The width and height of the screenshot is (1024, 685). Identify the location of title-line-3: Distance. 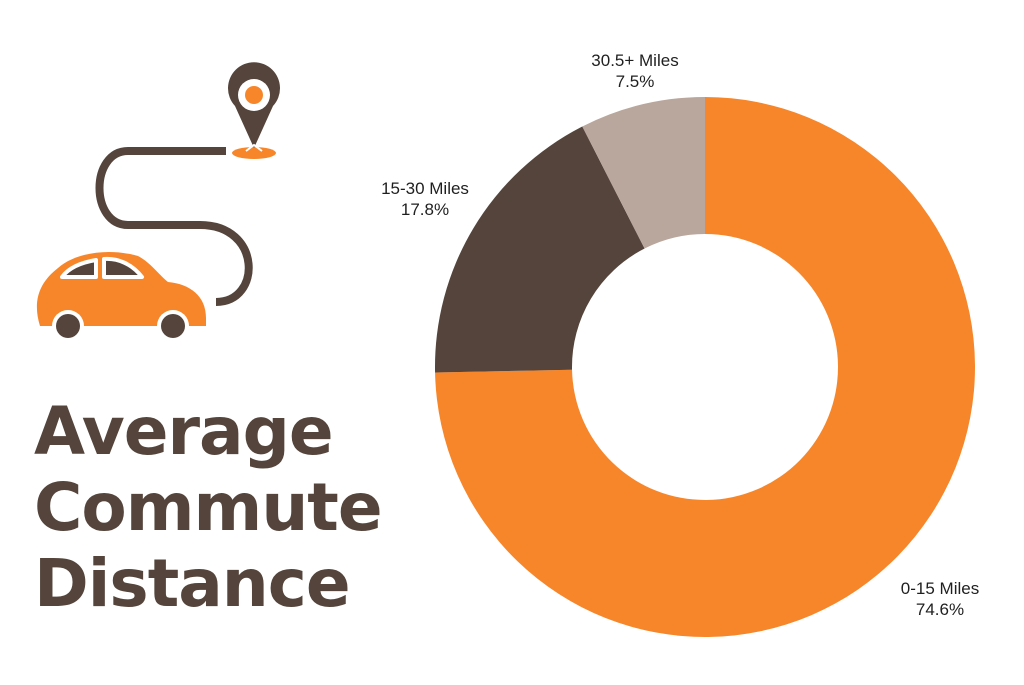
(192, 583).